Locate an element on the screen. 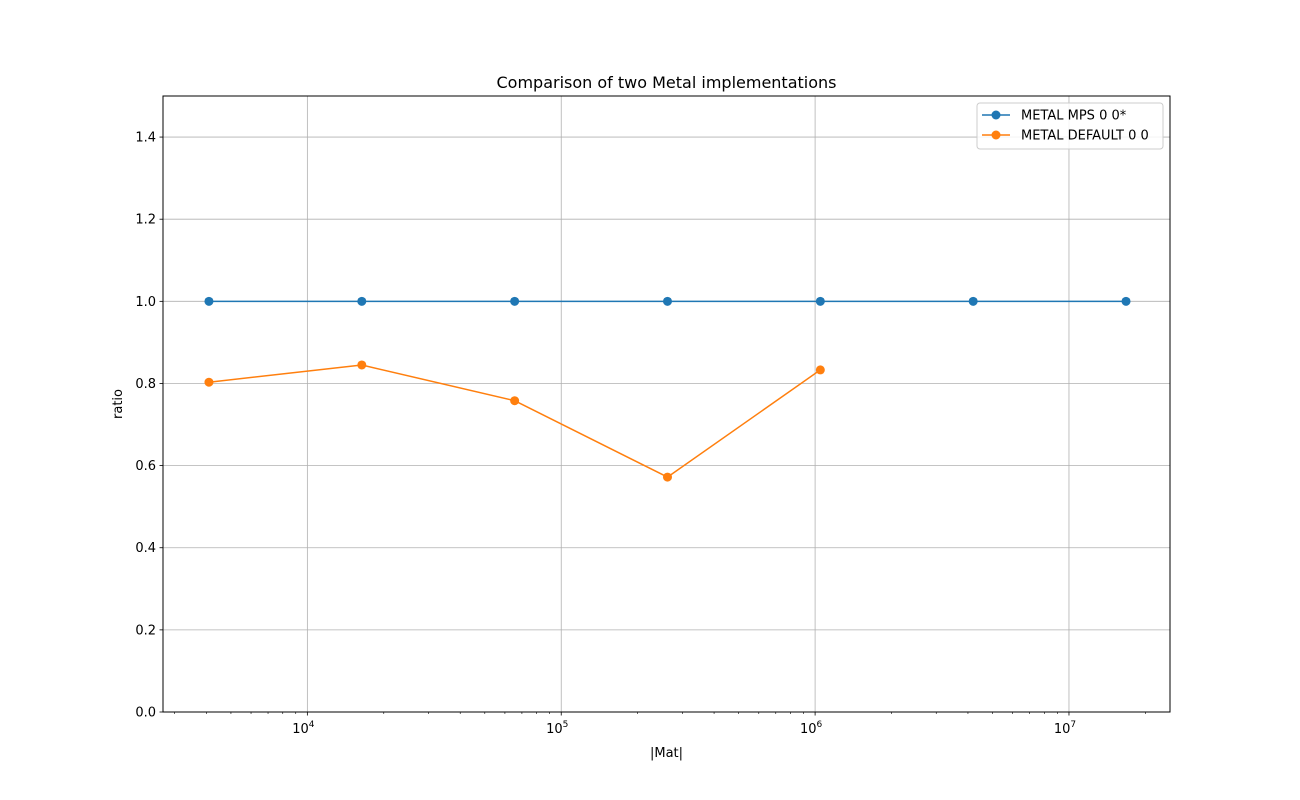  y-axis-title: ratio is located at coordinates (118, 404).